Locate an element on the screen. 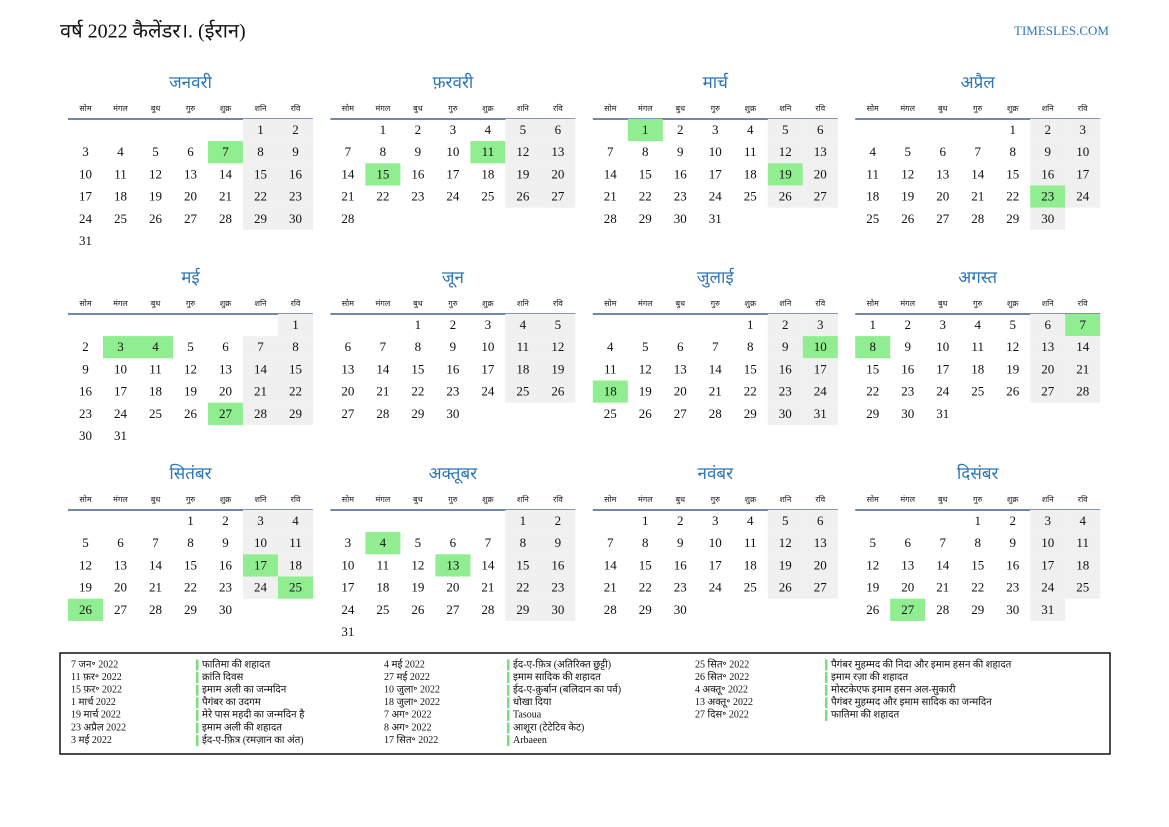  day-number: 12 is located at coordinates (785, 542).